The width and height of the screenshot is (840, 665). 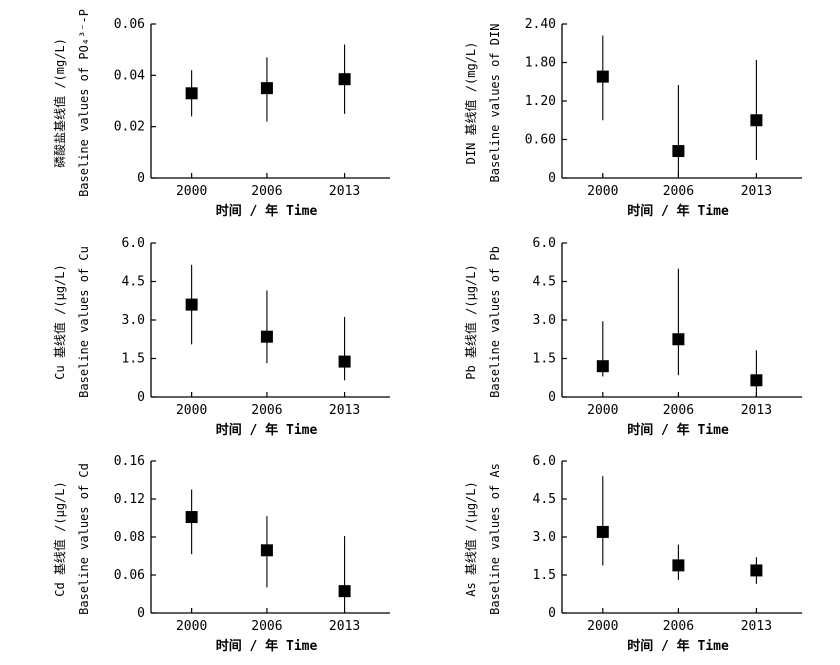 What do you see at coordinates (540, 140) in the screenshot?
I see `y-tick-label: 0.60` at bounding box center [540, 140].